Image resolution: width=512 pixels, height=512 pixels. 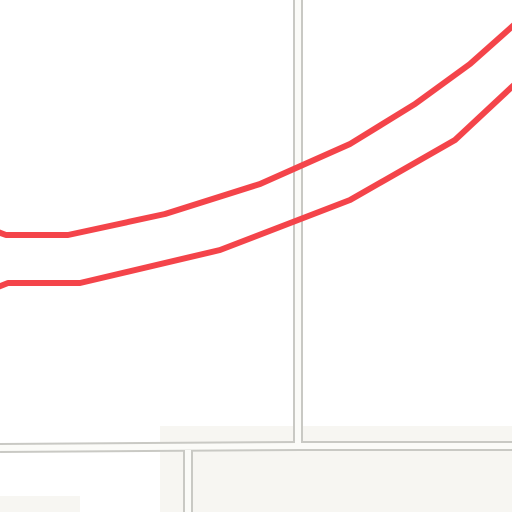 I want to click on lot-block-bottom-right, so click(x=352, y=484).